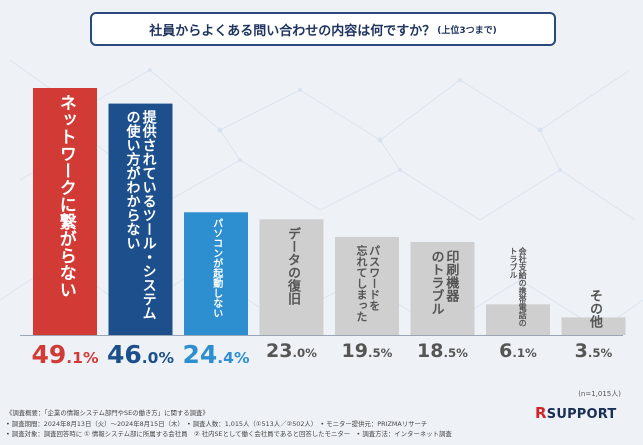 Image resolution: width=643 pixels, height=445 pixels. What do you see at coordinates (140, 354) in the screenshot?
I see `value-label-2: 46.0%` at bounding box center [140, 354].